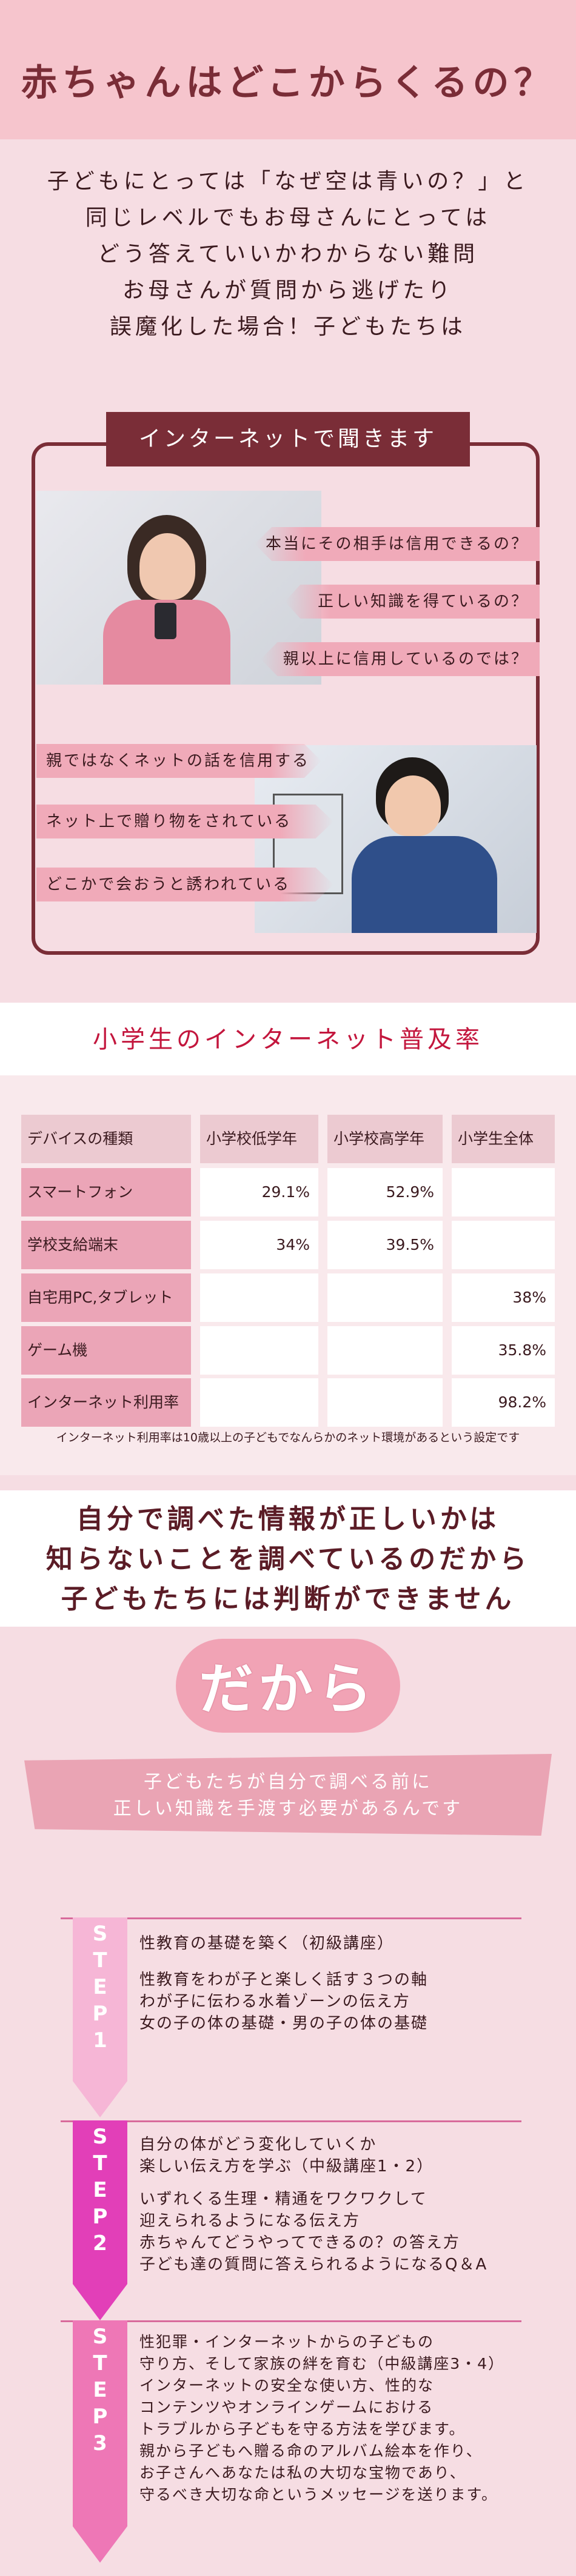 The image size is (576, 2576). Describe the element at coordinates (288, 217) in the screenshot. I see `intro-line: 同じレベルでもお母さんにとっては` at that location.